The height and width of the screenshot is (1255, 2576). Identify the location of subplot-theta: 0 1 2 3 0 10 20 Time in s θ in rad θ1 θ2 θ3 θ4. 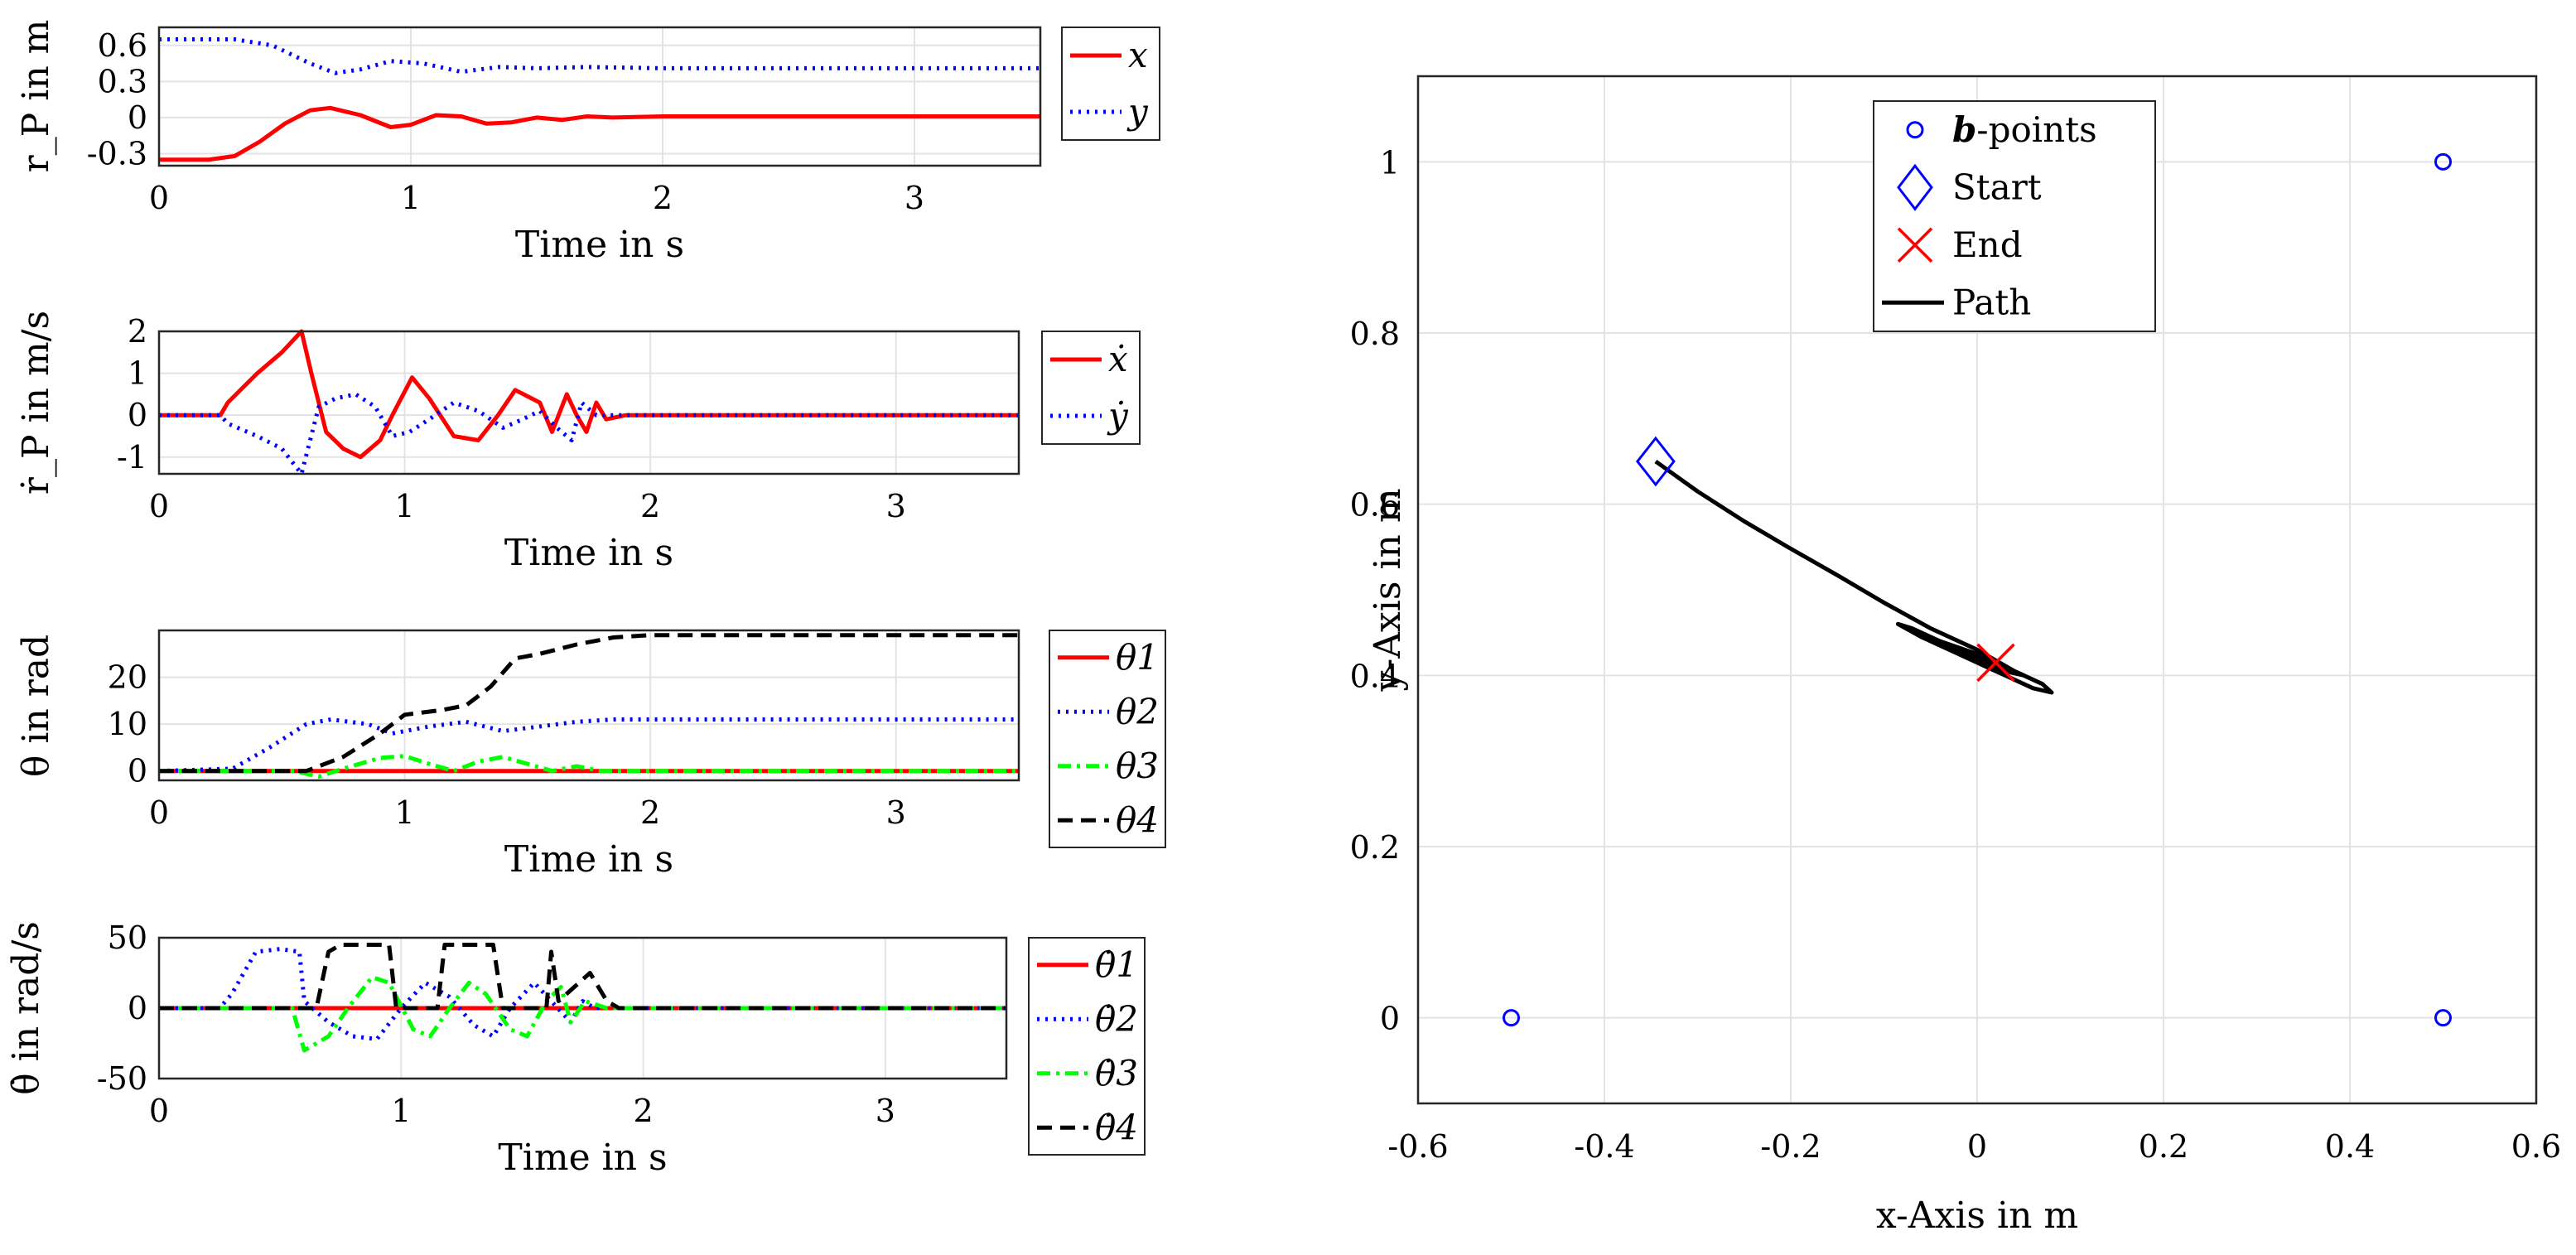
(590, 755).